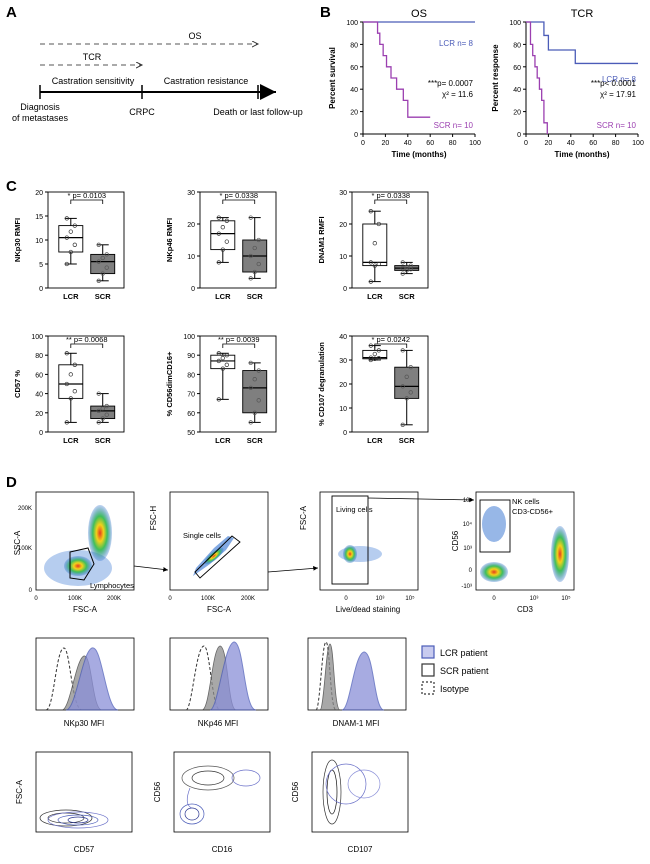 This screenshot has height=864, width=650. What do you see at coordinates (40, 118) in the screenshot?
I see `start-label-line2: of metastases` at bounding box center [40, 118].